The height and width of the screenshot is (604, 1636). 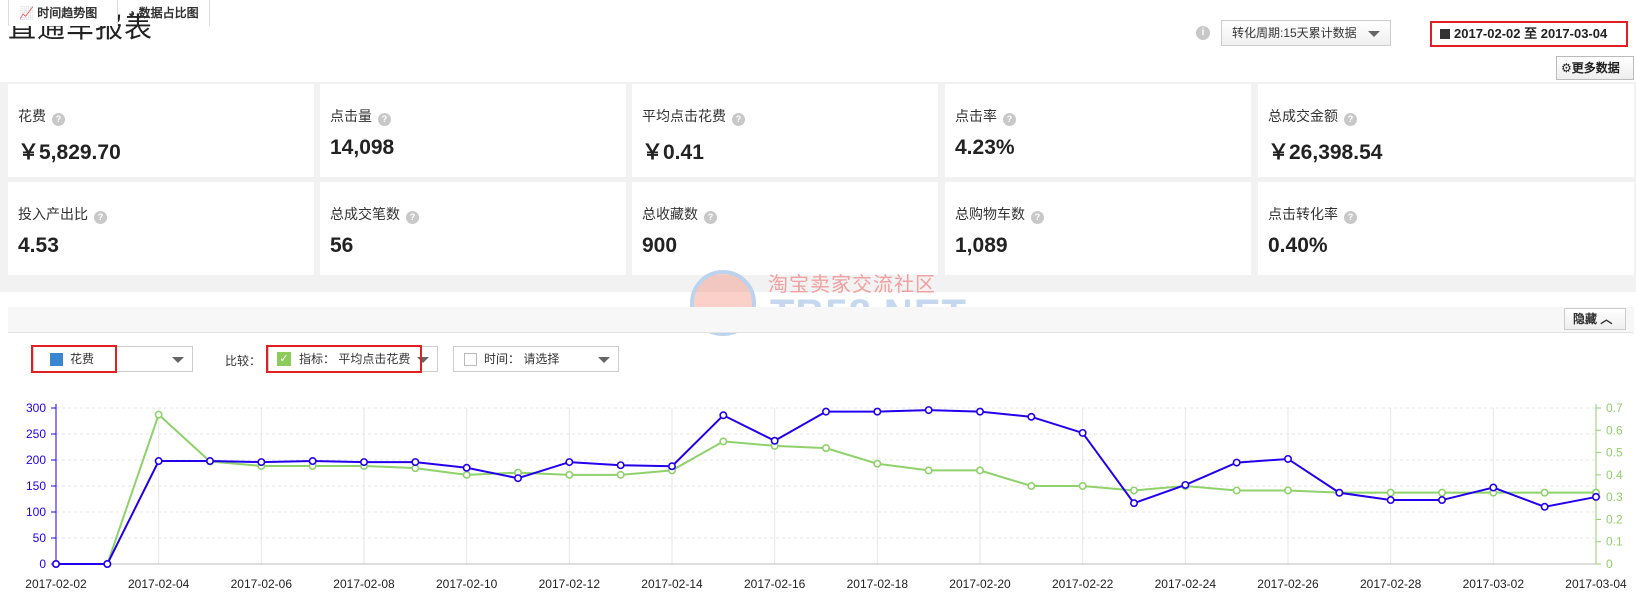 What do you see at coordinates (1294, 33) in the screenshot?
I see `period-select-label: 转化周期:15天累计数据` at bounding box center [1294, 33].